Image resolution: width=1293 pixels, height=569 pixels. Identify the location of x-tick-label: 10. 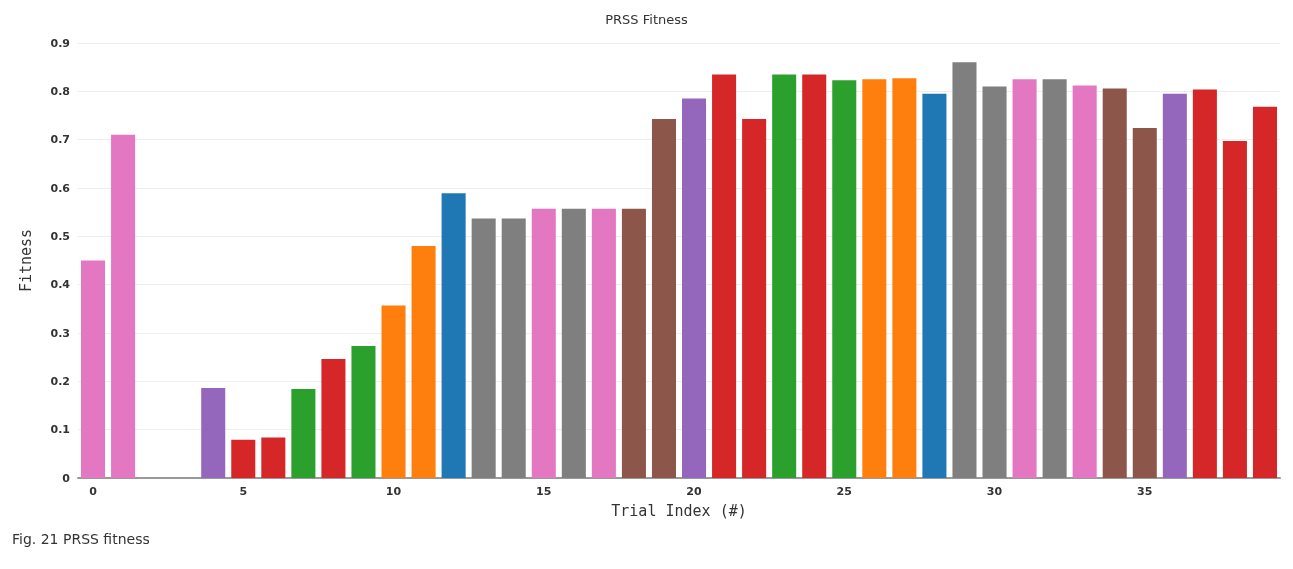
(393, 491).